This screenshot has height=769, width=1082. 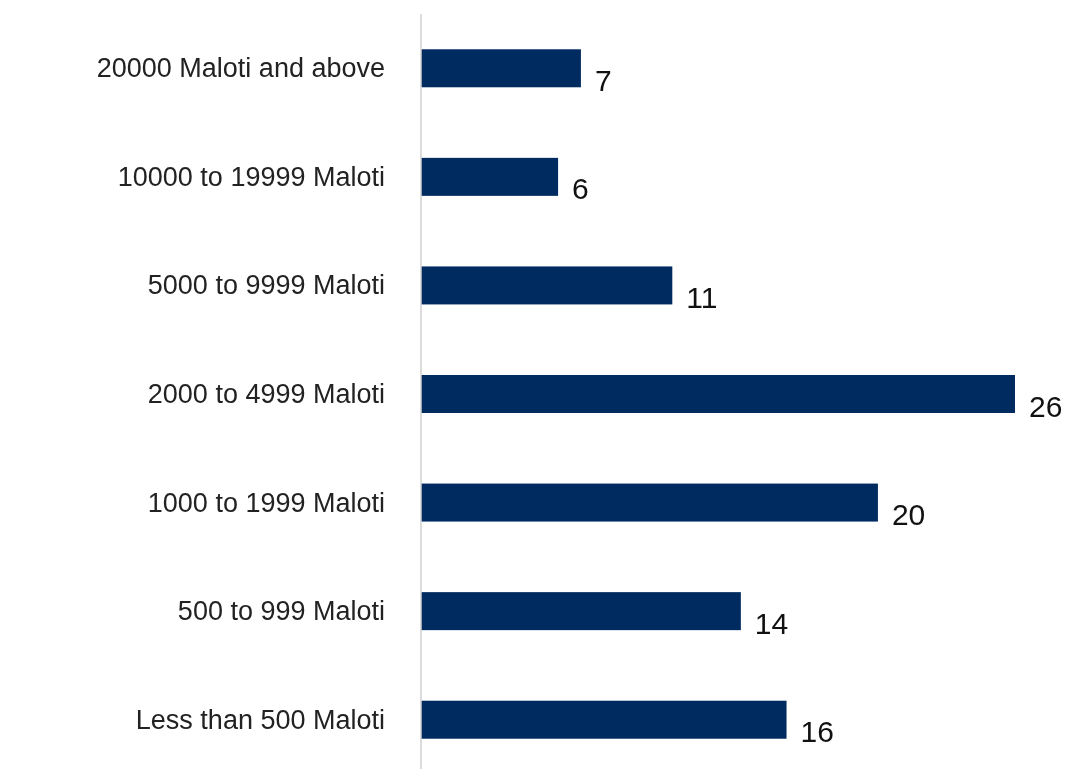 What do you see at coordinates (260, 719) in the screenshot?
I see `y-tick-label: Less than 500 Maloti` at bounding box center [260, 719].